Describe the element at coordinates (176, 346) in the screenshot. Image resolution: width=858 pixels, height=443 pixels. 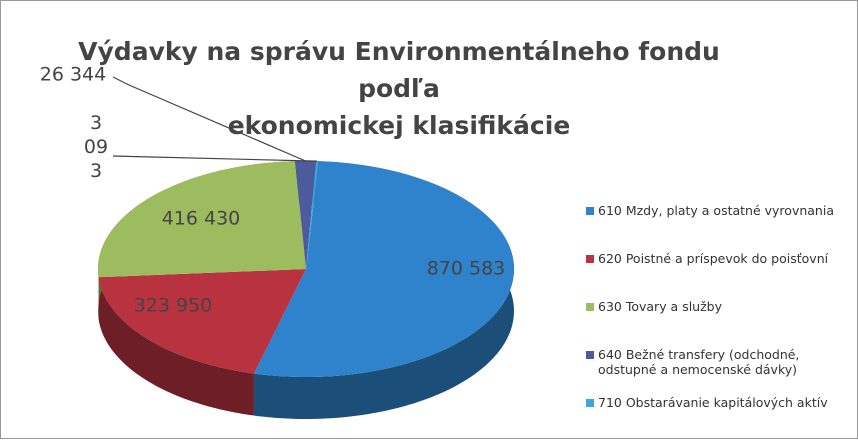
I see `slice-side` at that location.